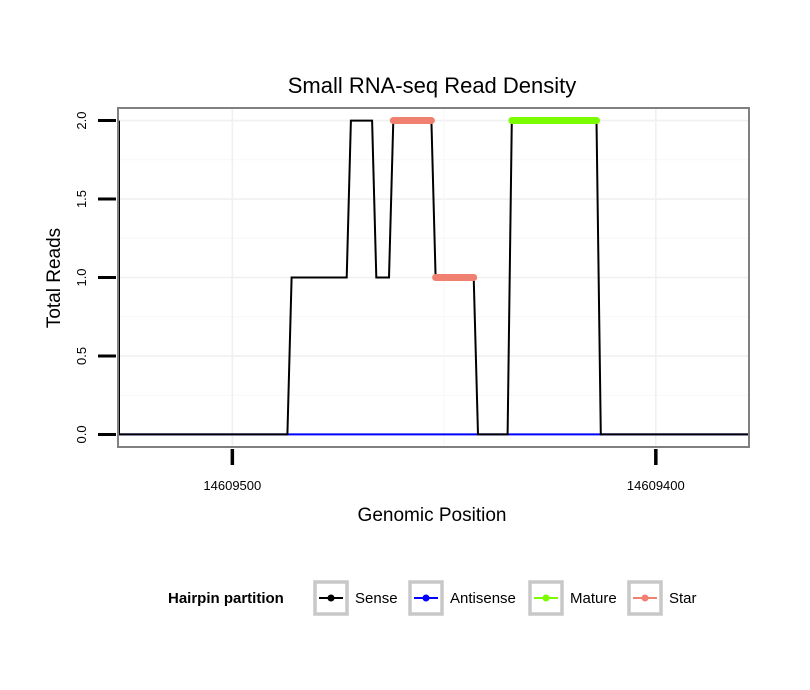  I want to click on legend-title: Hairpin partition, so click(226, 598).